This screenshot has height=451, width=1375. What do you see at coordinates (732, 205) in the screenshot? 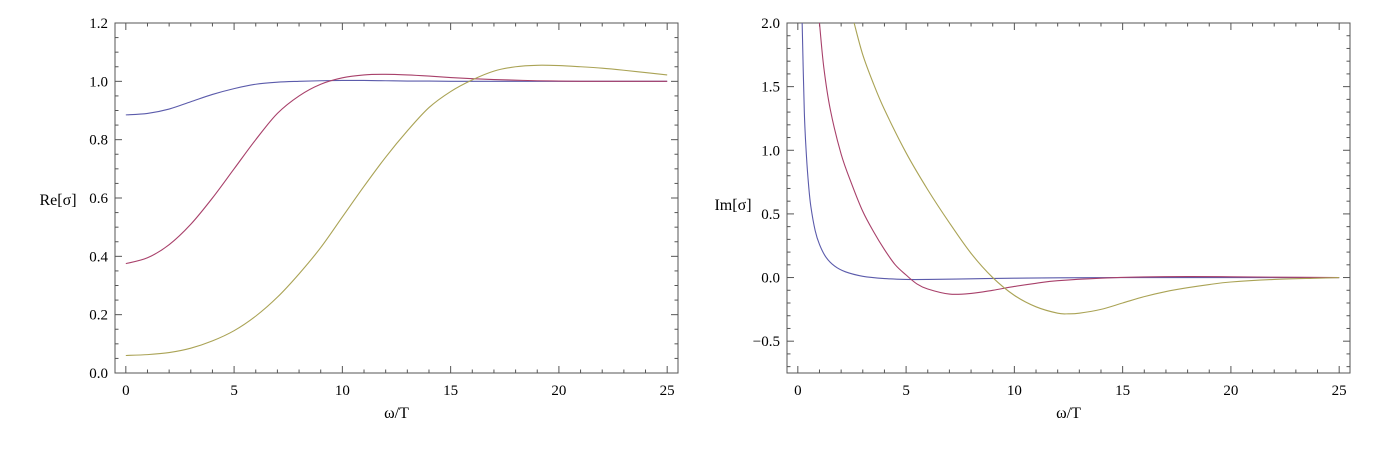
I see `y-axis-label: Im[σ]` at bounding box center [732, 205].